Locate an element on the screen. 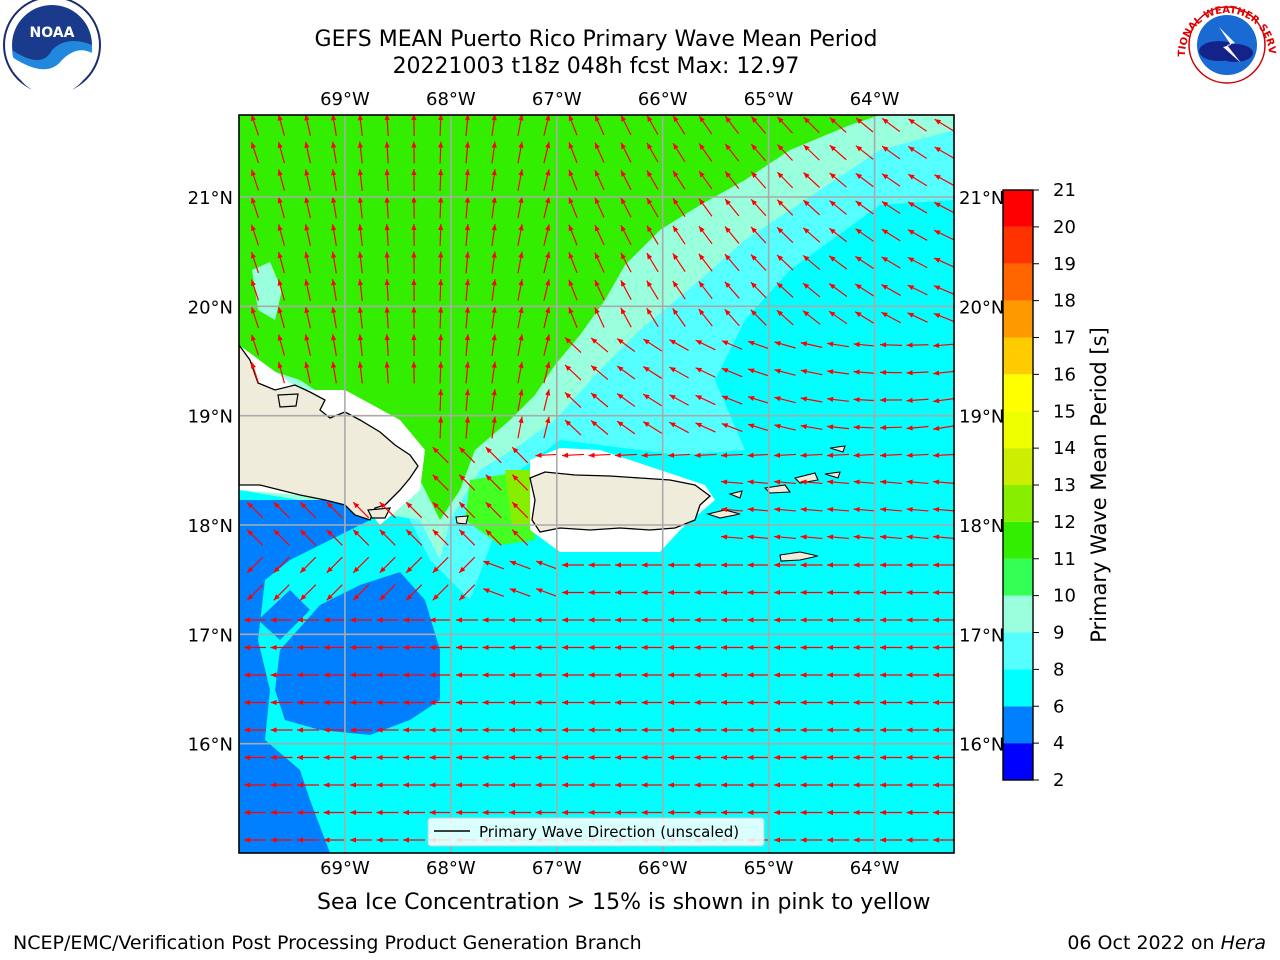 The width and height of the screenshot is (1280, 960). colorbar-tick-label: 2 is located at coordinates (1058, 780).